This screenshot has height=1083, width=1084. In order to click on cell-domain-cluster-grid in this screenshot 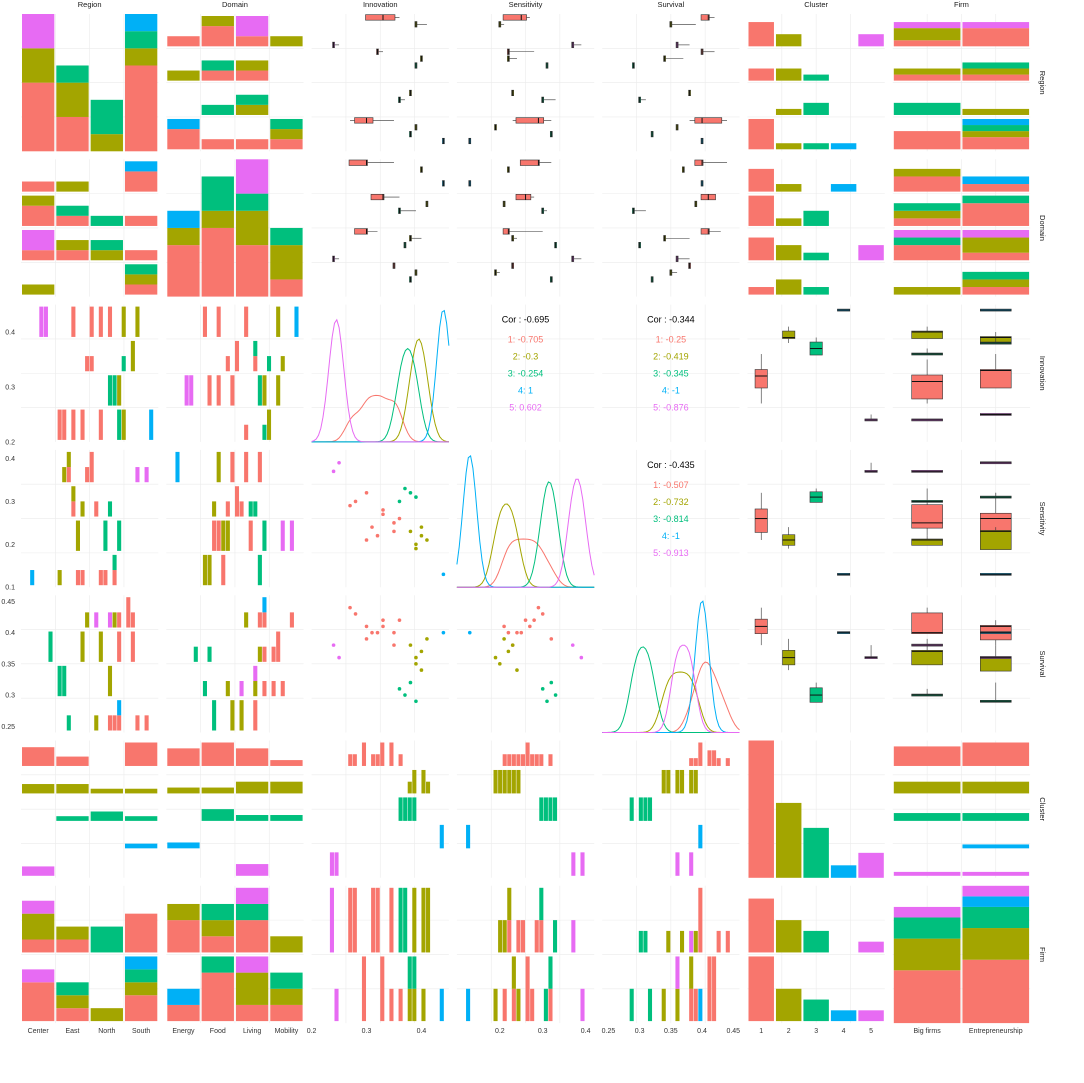, I will do `click(816, 228)`.